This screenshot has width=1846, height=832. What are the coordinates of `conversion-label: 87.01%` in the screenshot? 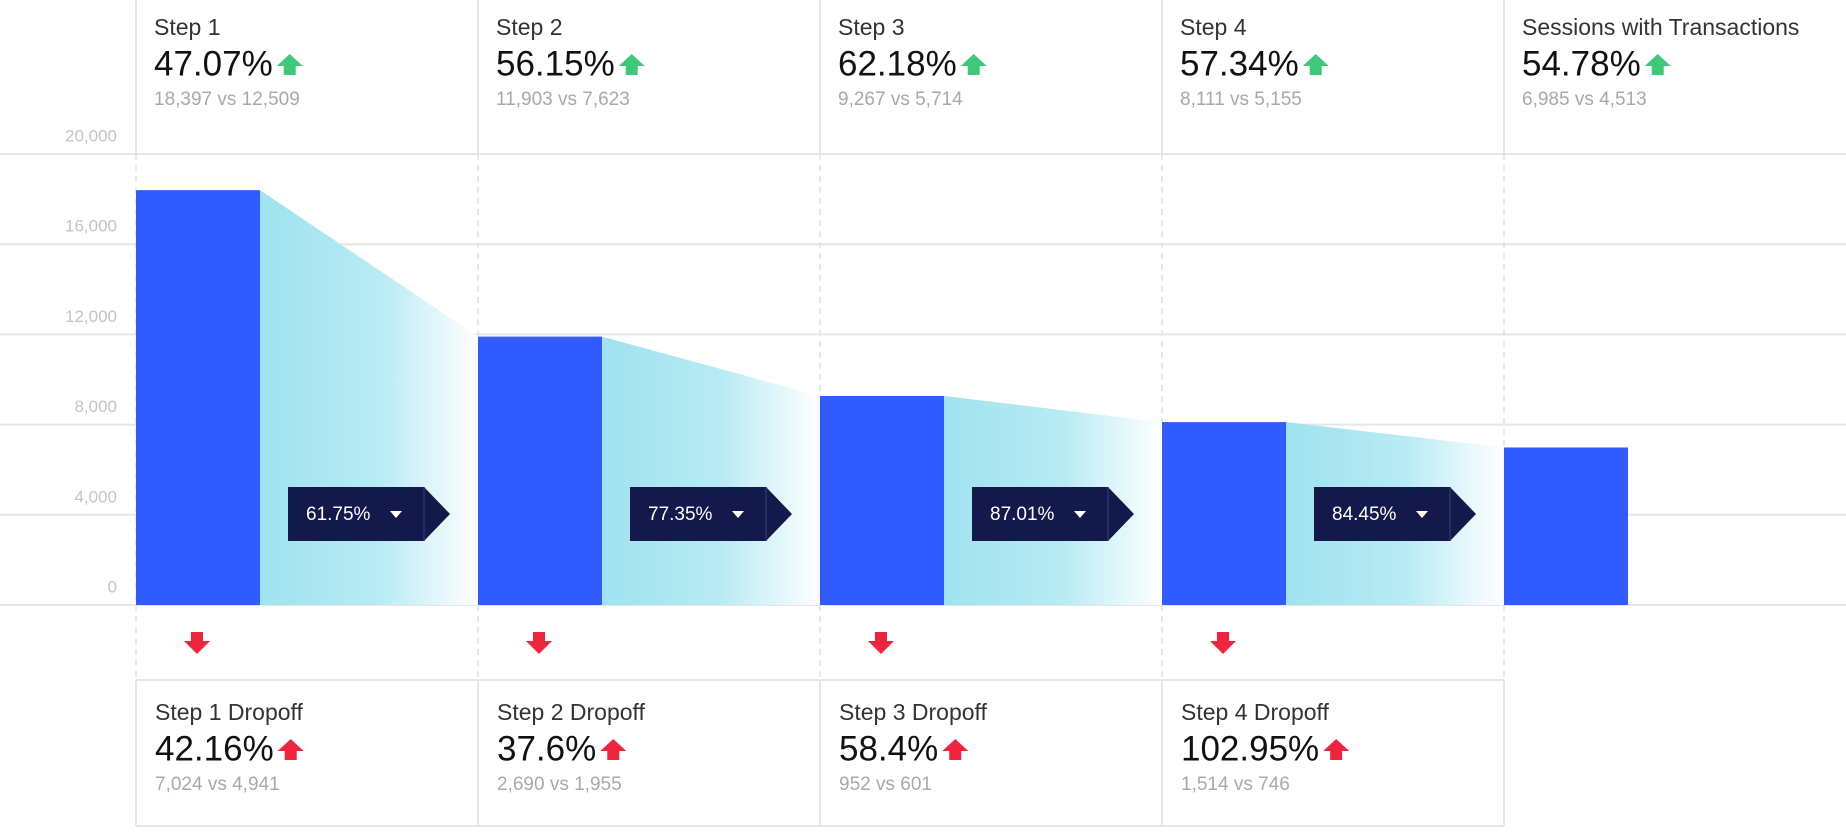 It's located at (1022, 514).